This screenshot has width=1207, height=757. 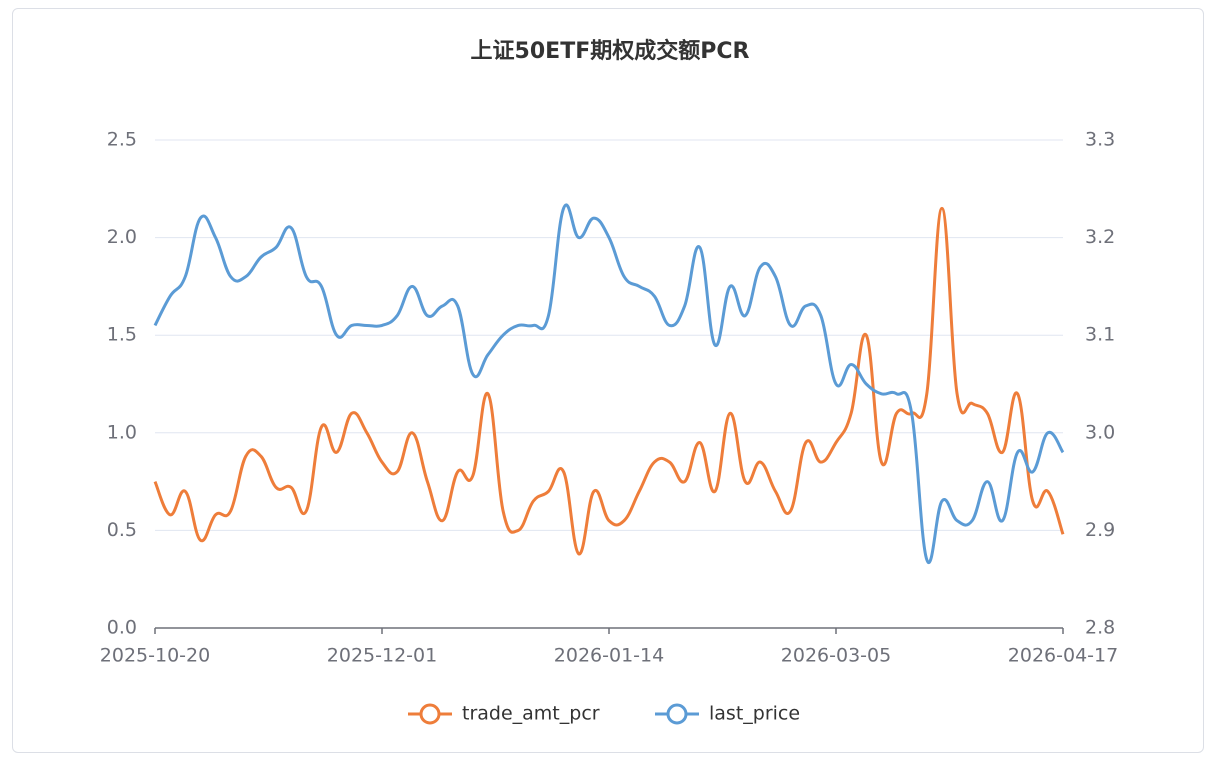 What do you see at coordinates (1100, 237) in the screenshot?
I see `y2-tick-label: 3.2` at bounding box center [1100, 237].